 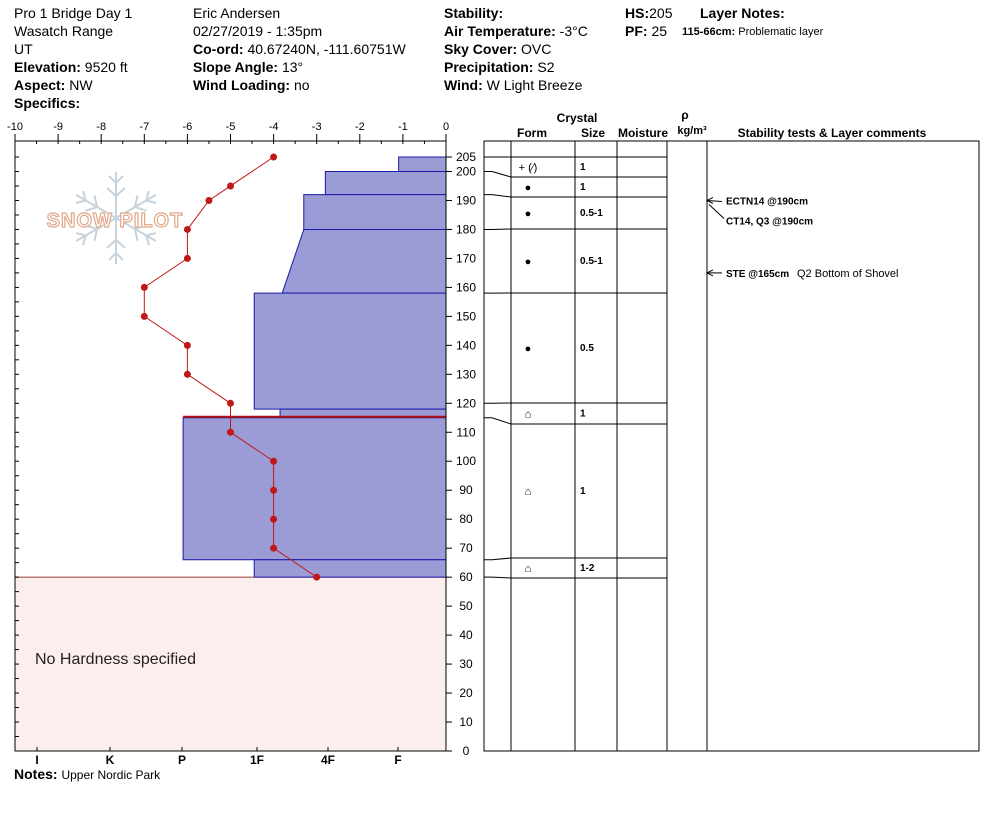 What do you see at coordinates (466, 548) in the screenshot?
I see `height-tick-label: 70` at bounding box center [466, 548].